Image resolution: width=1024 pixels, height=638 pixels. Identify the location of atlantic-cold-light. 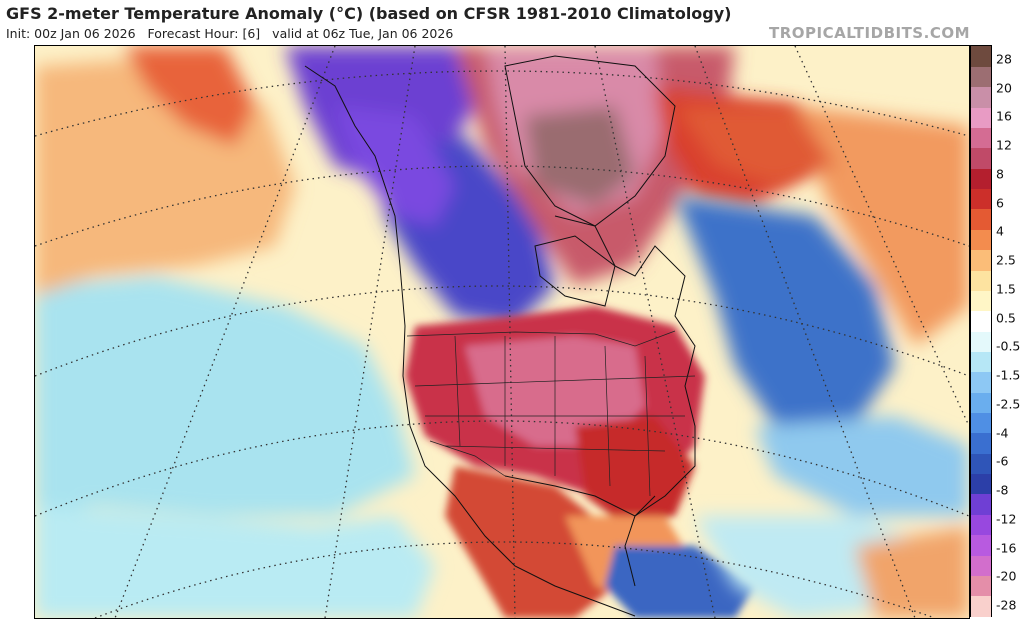
(862, 466).